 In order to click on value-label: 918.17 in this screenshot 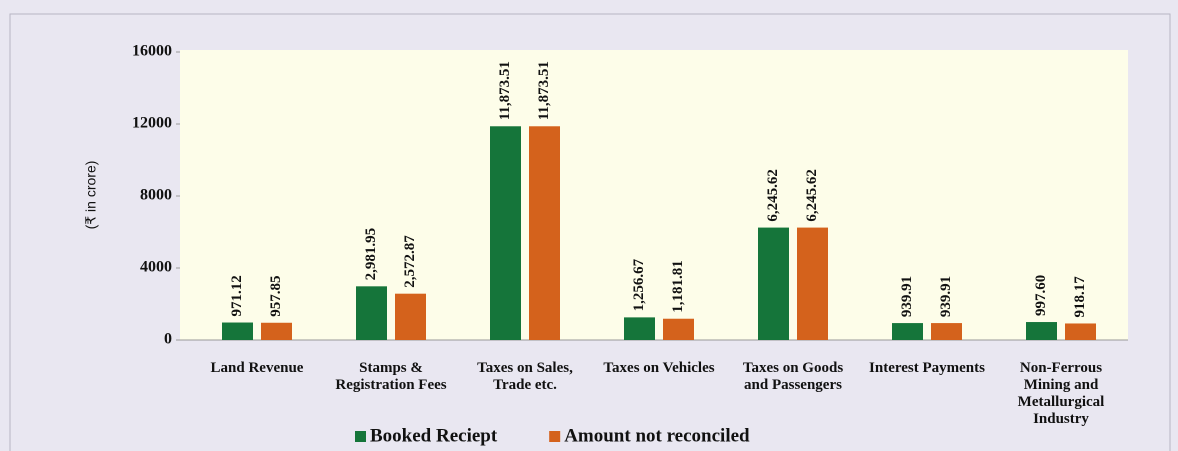, I will do `click(1080, 297)`.